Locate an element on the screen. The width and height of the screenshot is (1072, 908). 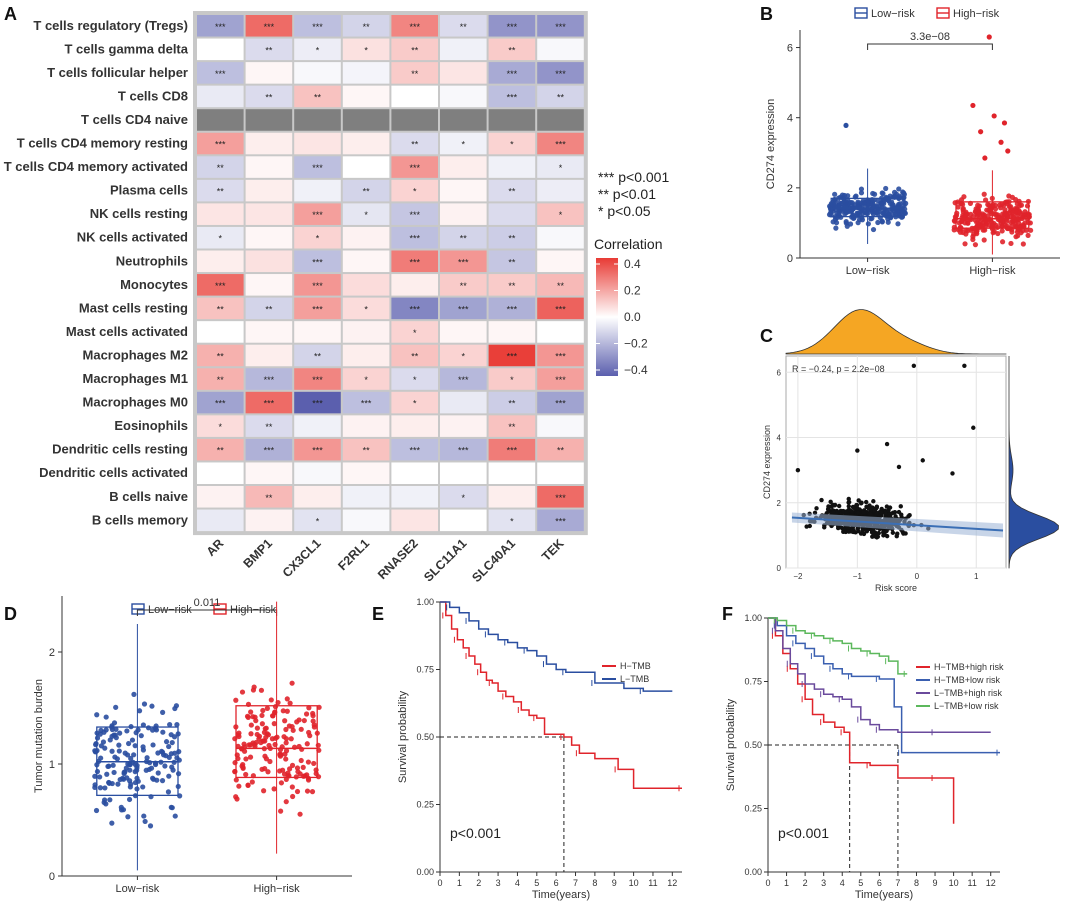
x-tick-label: 8 is located at coordinates (594, 883).